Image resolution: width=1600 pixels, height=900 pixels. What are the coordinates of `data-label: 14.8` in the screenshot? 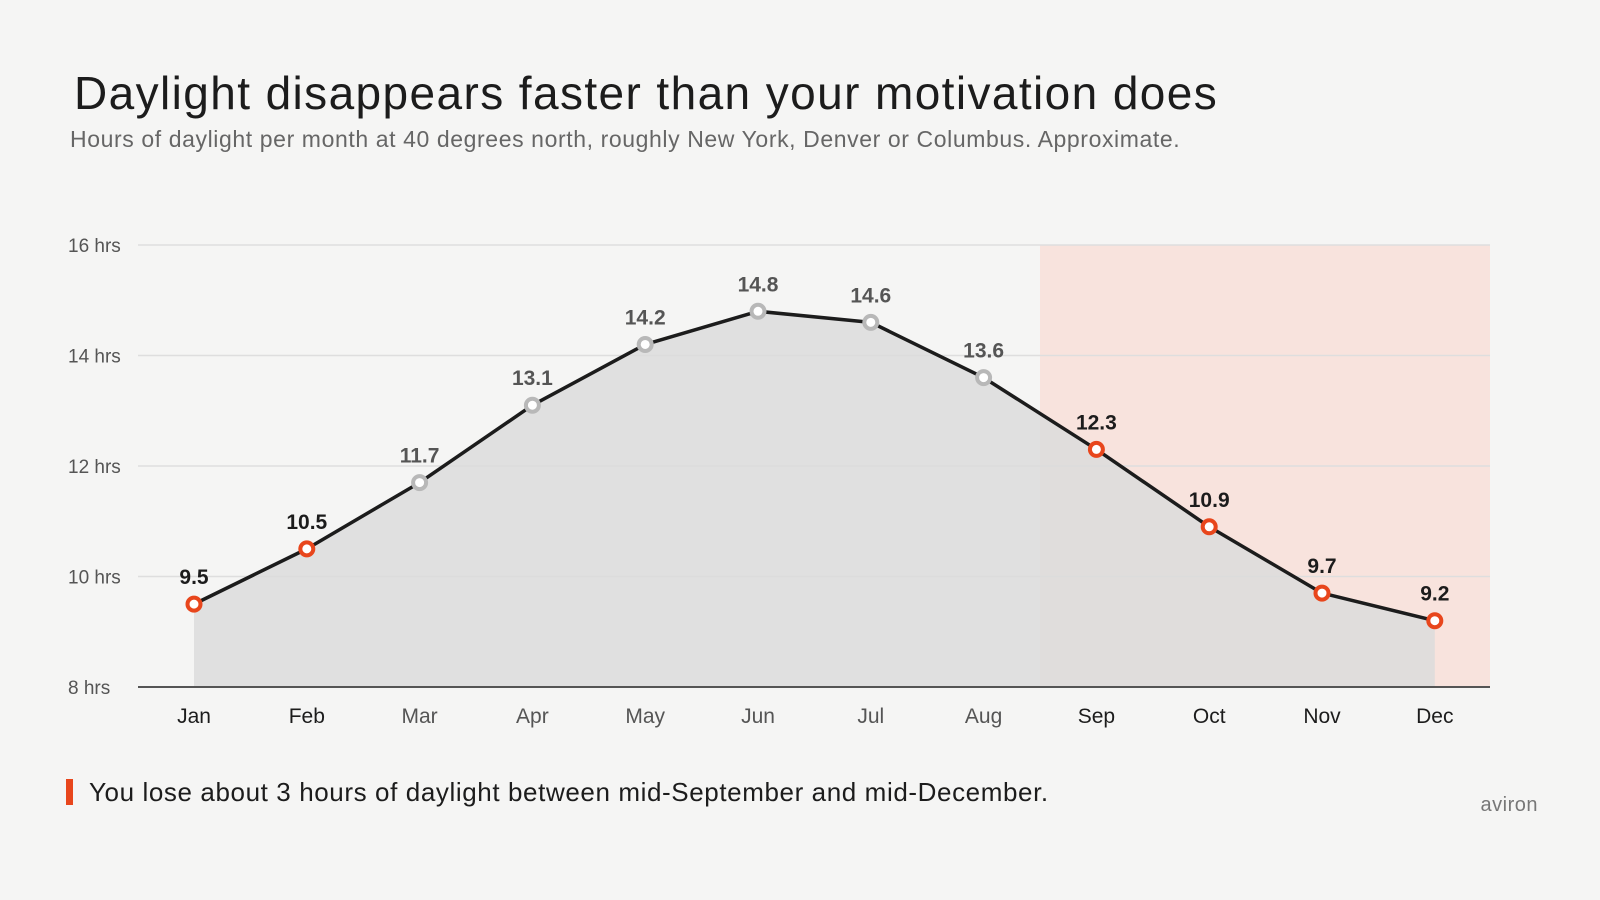 It's located at (758, 284).